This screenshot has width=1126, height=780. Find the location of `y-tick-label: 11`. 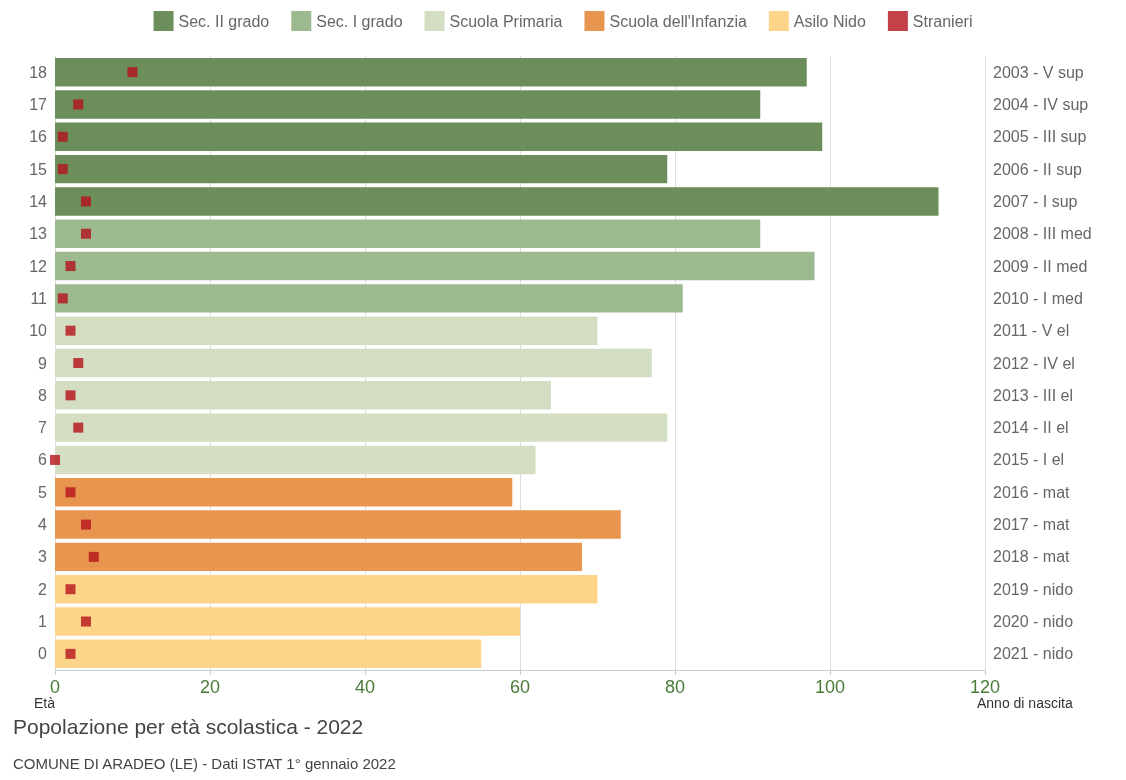

y-tick-label: 11 is located at coordinates (39, 298).